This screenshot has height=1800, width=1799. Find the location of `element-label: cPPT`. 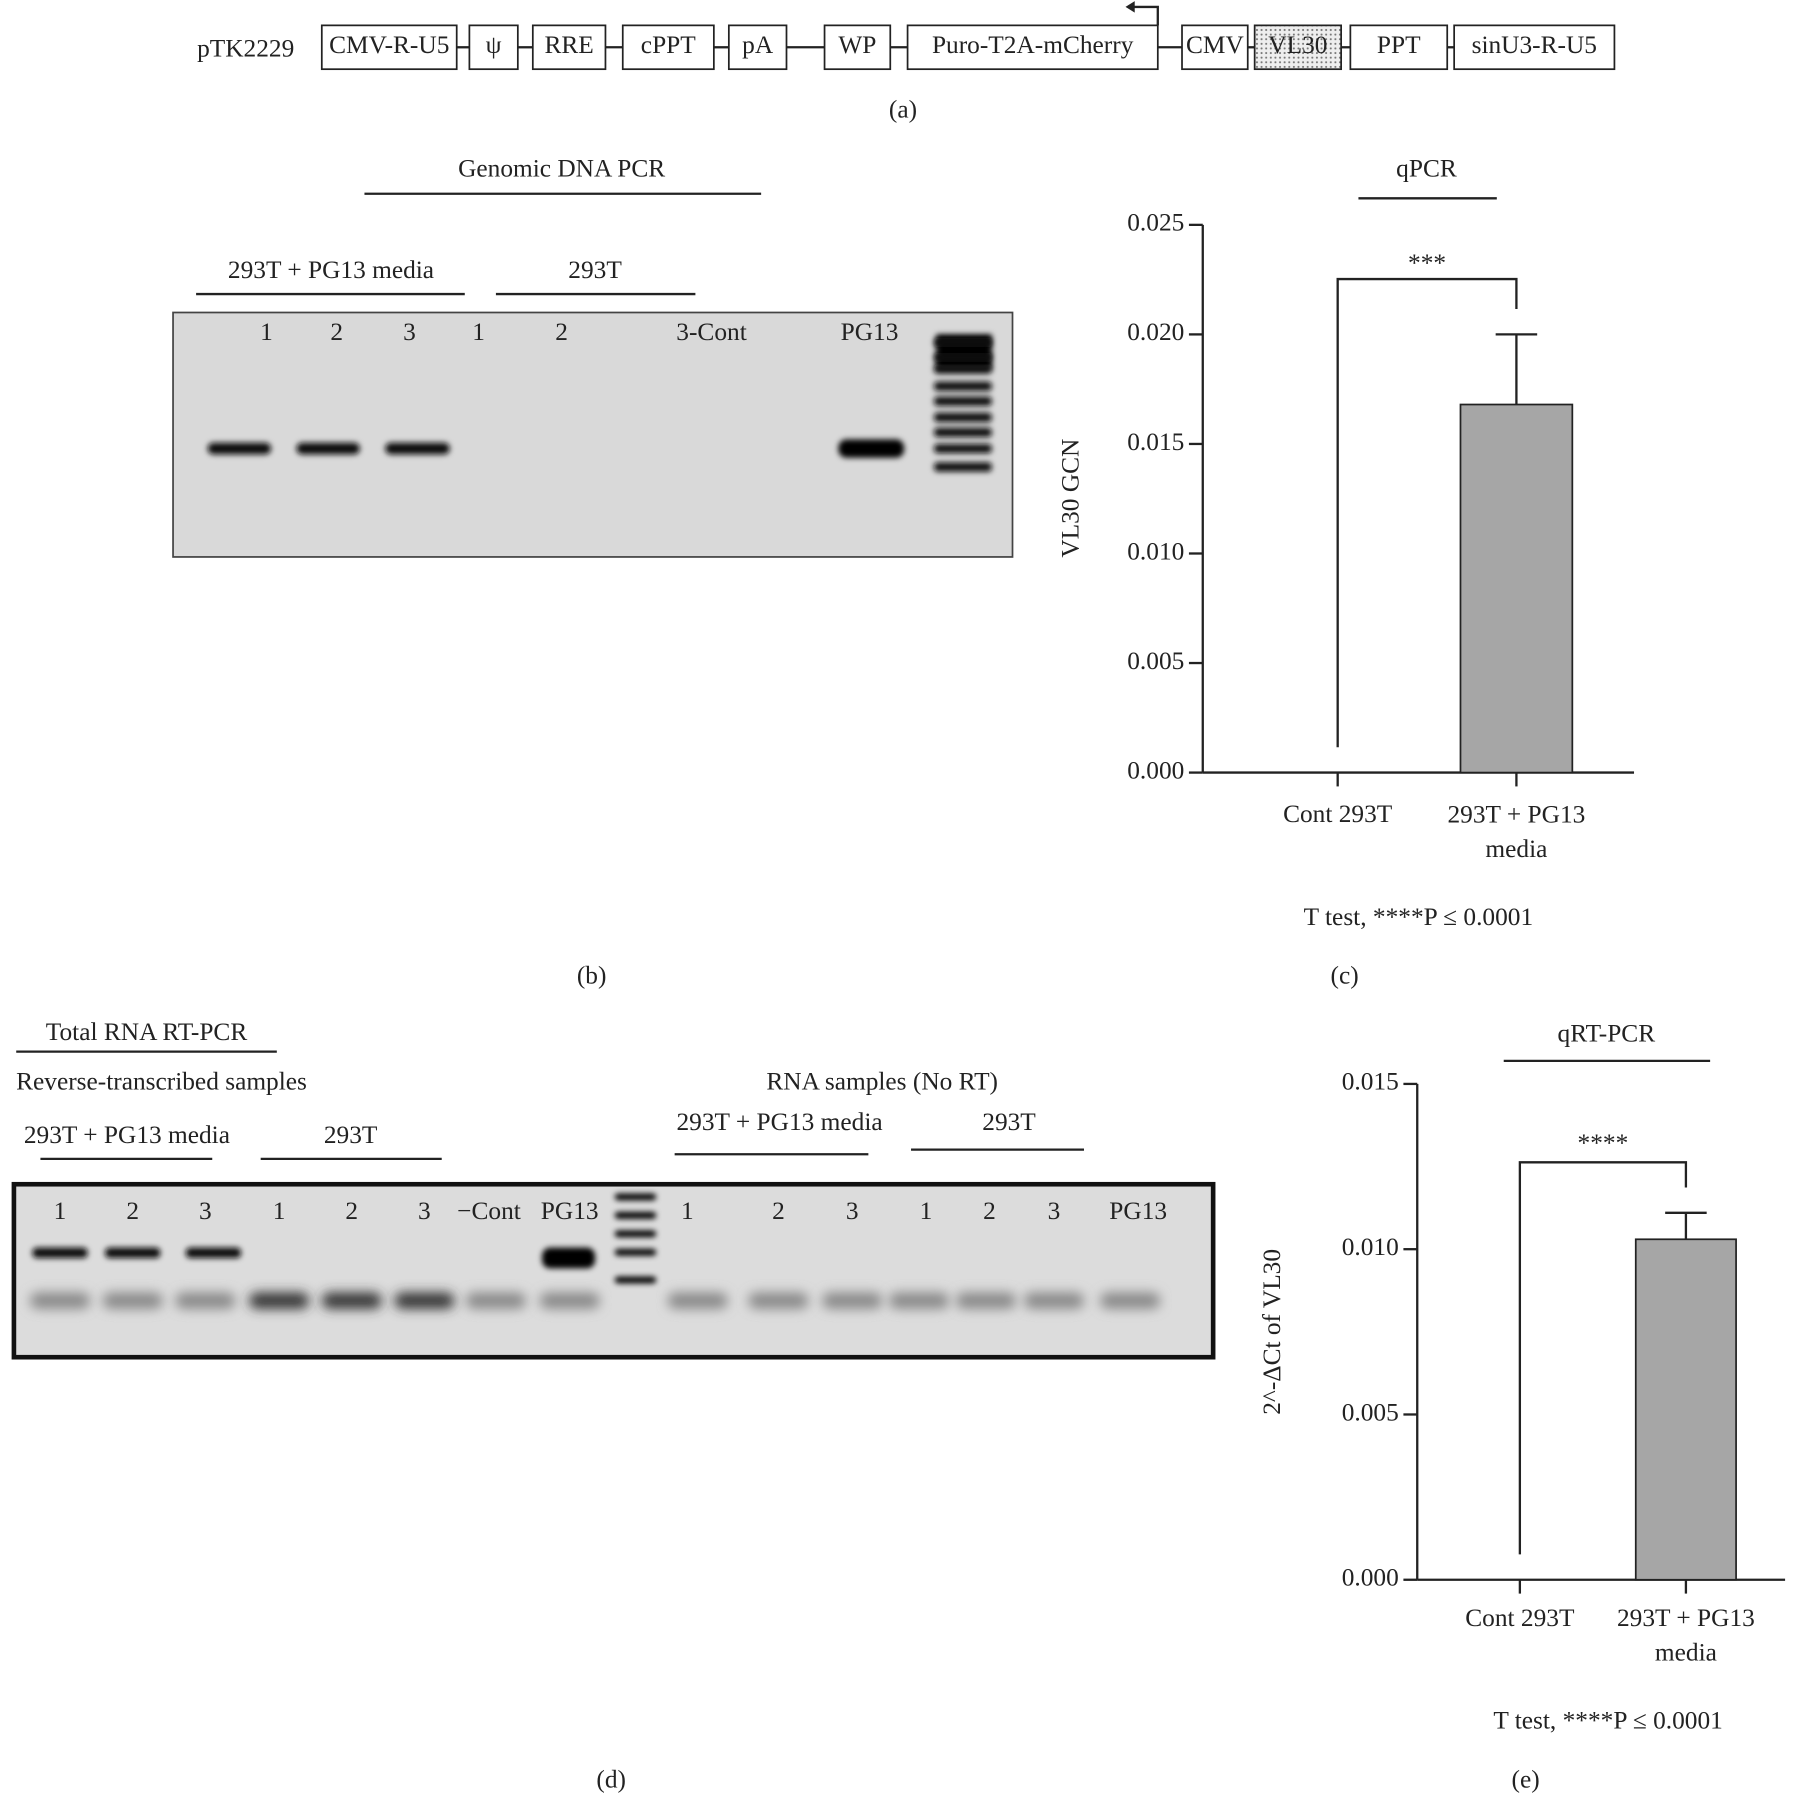

element-label: cPPT is located at coordinates (668, 45).